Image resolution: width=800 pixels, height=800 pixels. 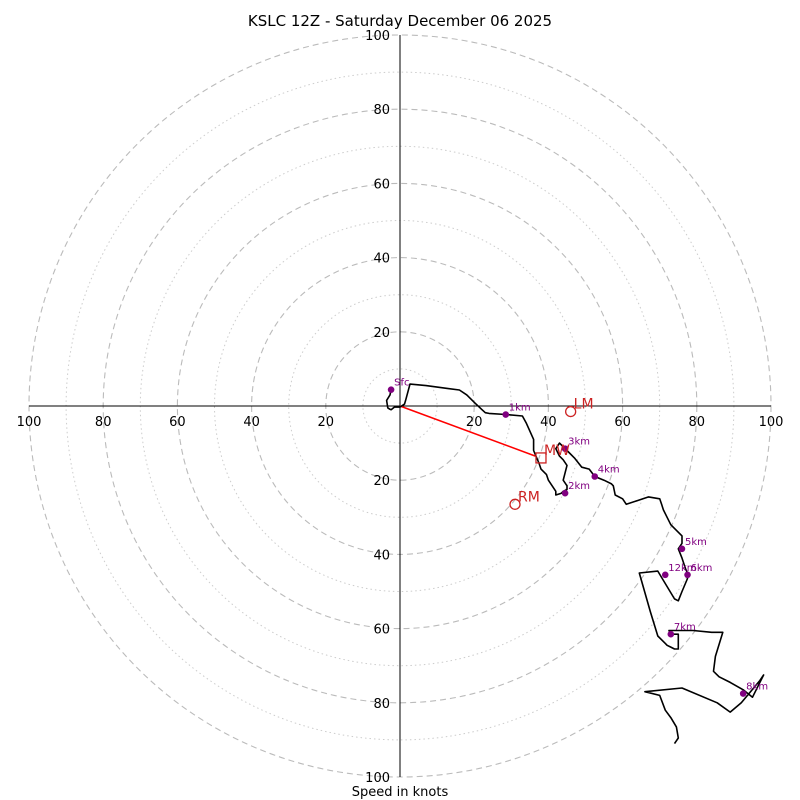 I want to click on chart-title: KSLC 12Z - Saturday December 06 2025, so click(x=400, y=21).